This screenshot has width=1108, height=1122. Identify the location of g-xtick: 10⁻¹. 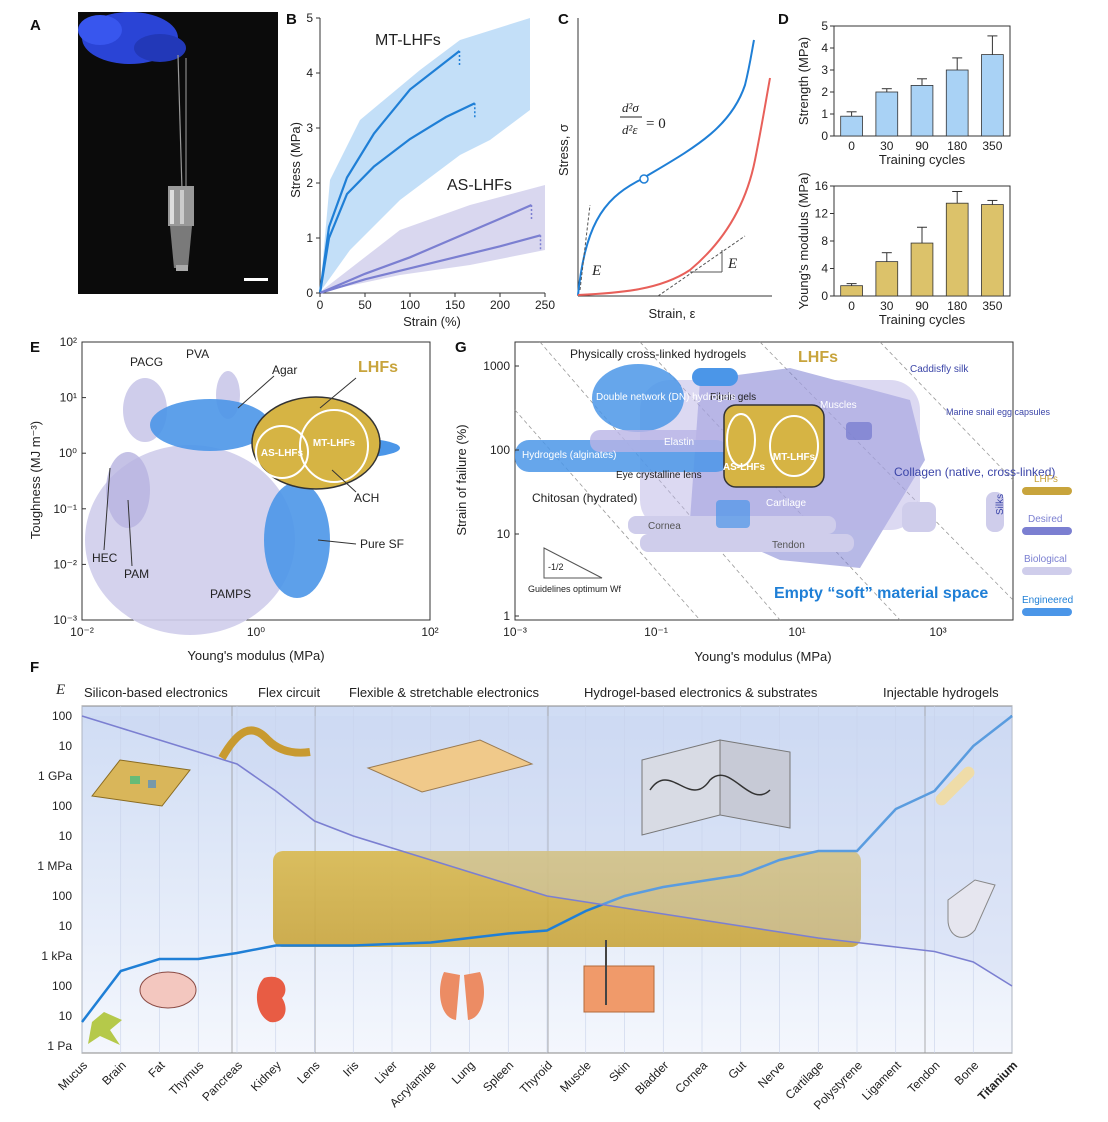
(656, 632).